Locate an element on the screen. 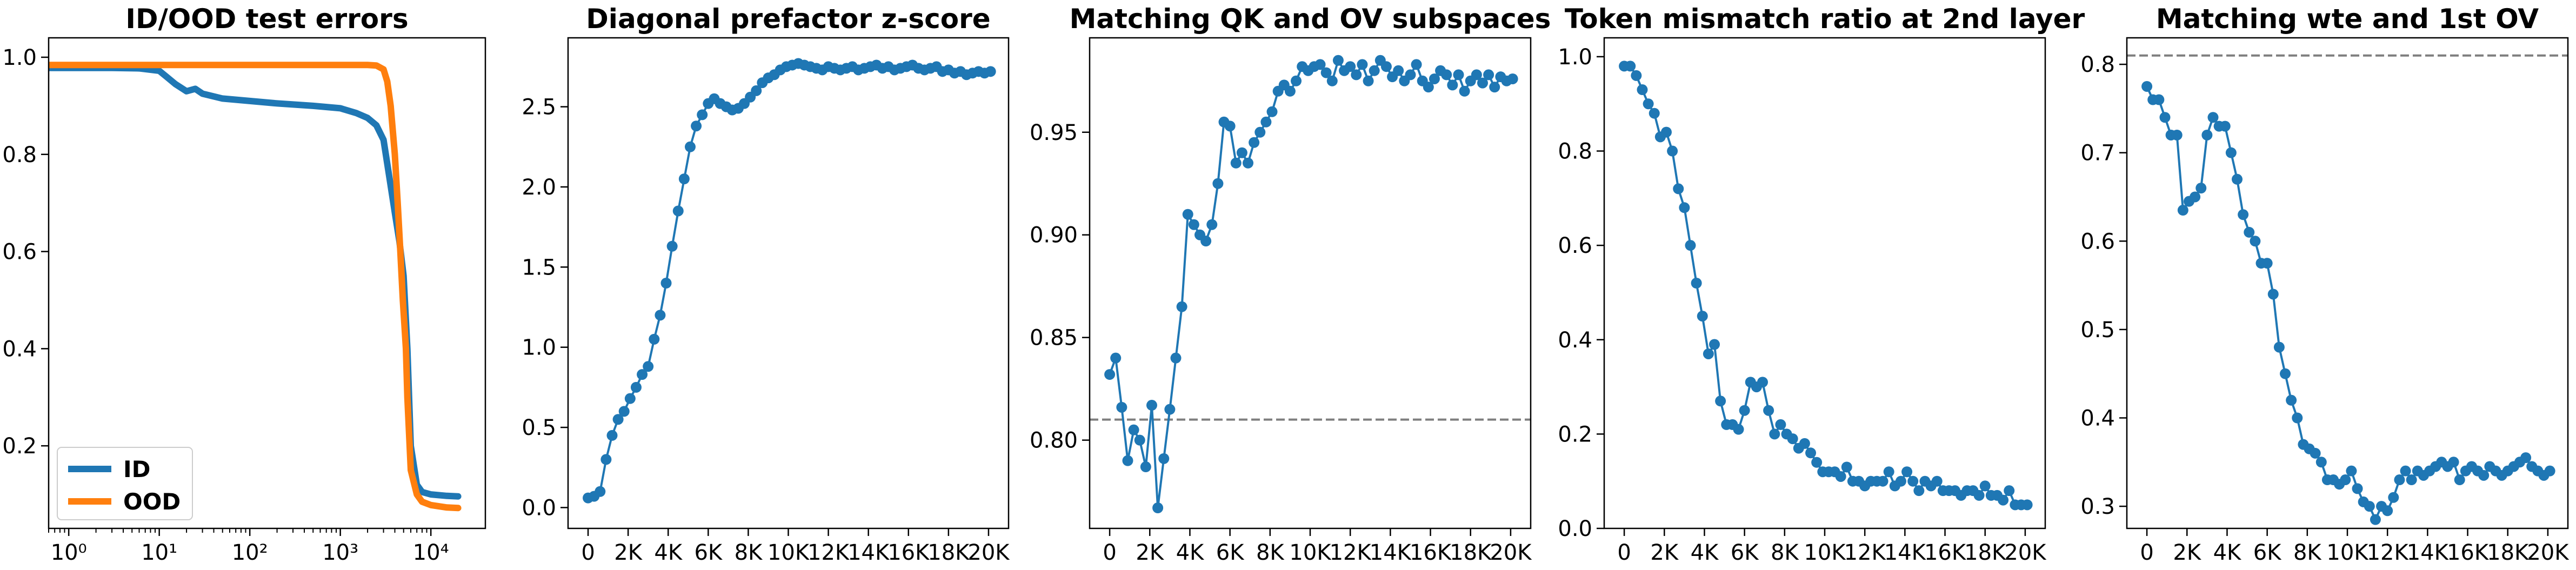  series-id-line is located at coordinates (255, 282).